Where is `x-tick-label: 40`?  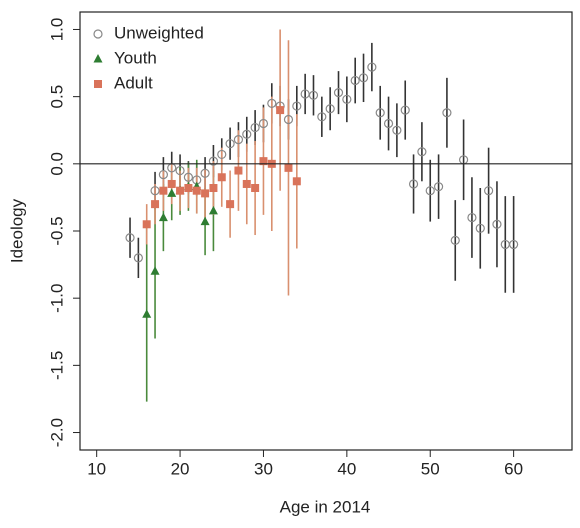
x-tick-label: 40 is located at coordinates (346, 468).